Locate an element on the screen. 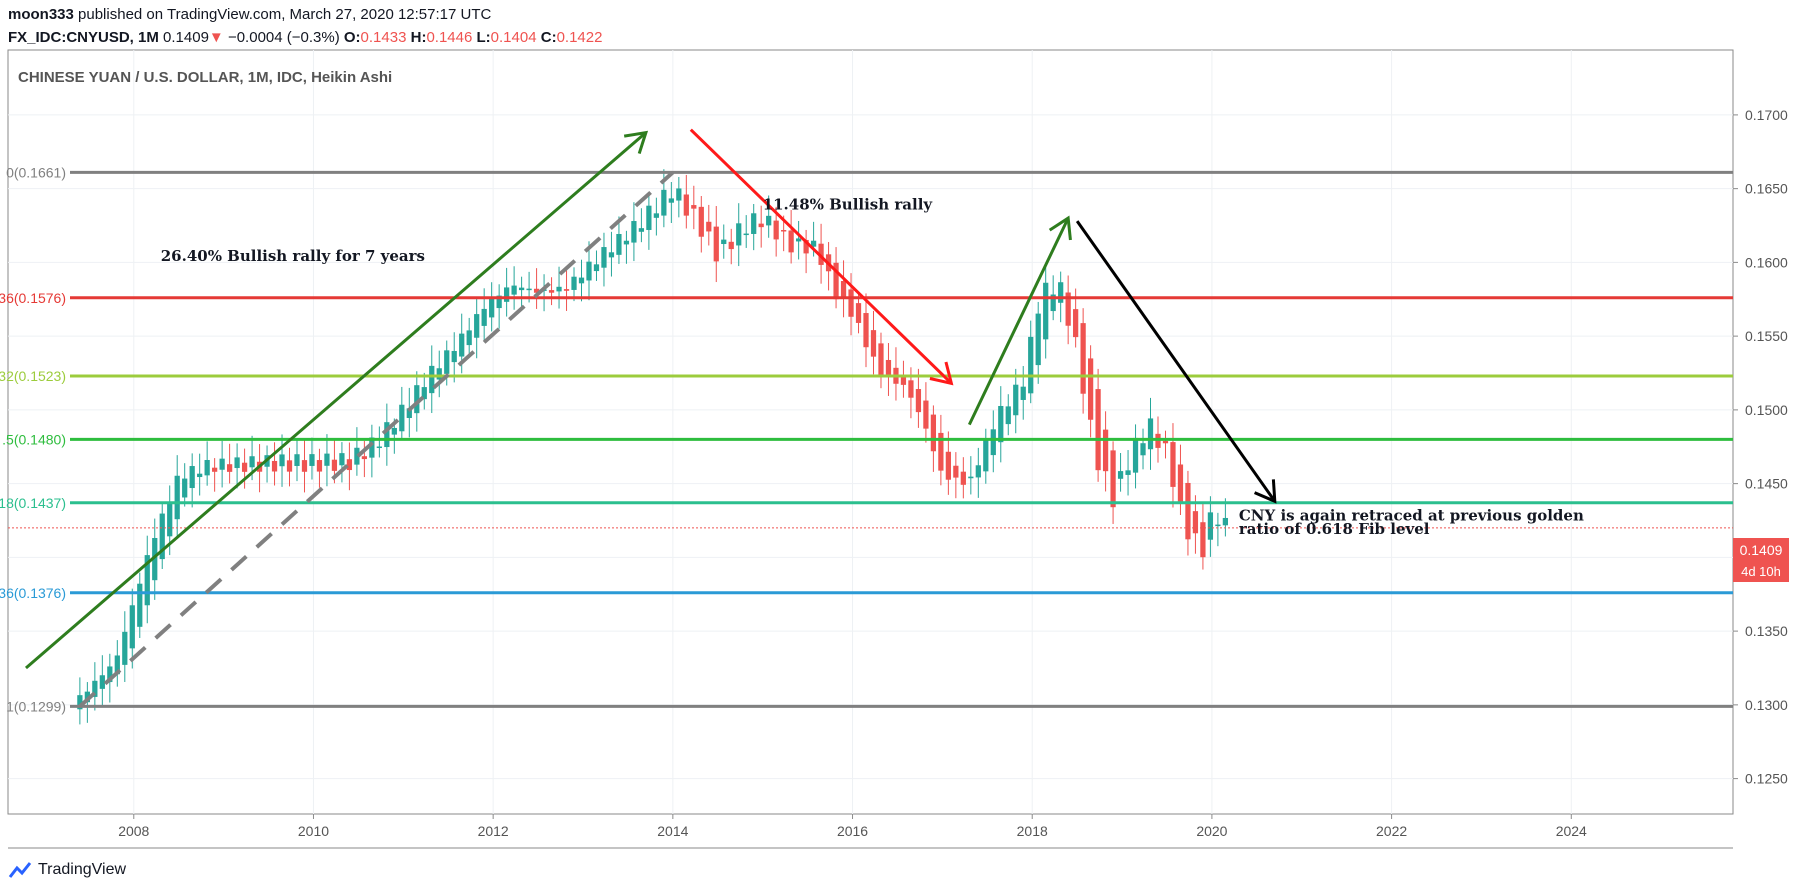 The image size is (1804, 894). y-tick-label: 0.1300 is located at coordinates (1766, 705).